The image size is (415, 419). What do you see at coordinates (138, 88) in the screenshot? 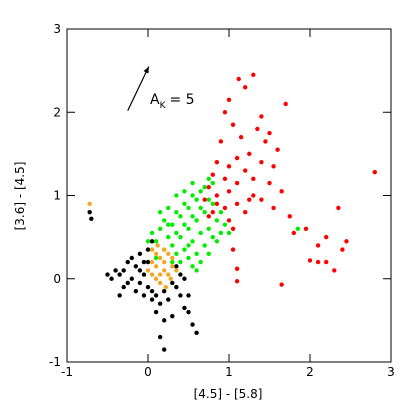
I see `arrow-shaft` at bounding box center [138, 88].